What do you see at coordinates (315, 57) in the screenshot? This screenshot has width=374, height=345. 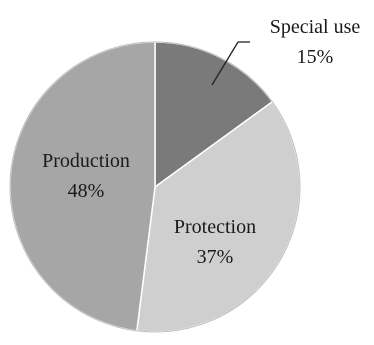 I see `slice-value-special-use: 15%` at bounding box center [315, 57].